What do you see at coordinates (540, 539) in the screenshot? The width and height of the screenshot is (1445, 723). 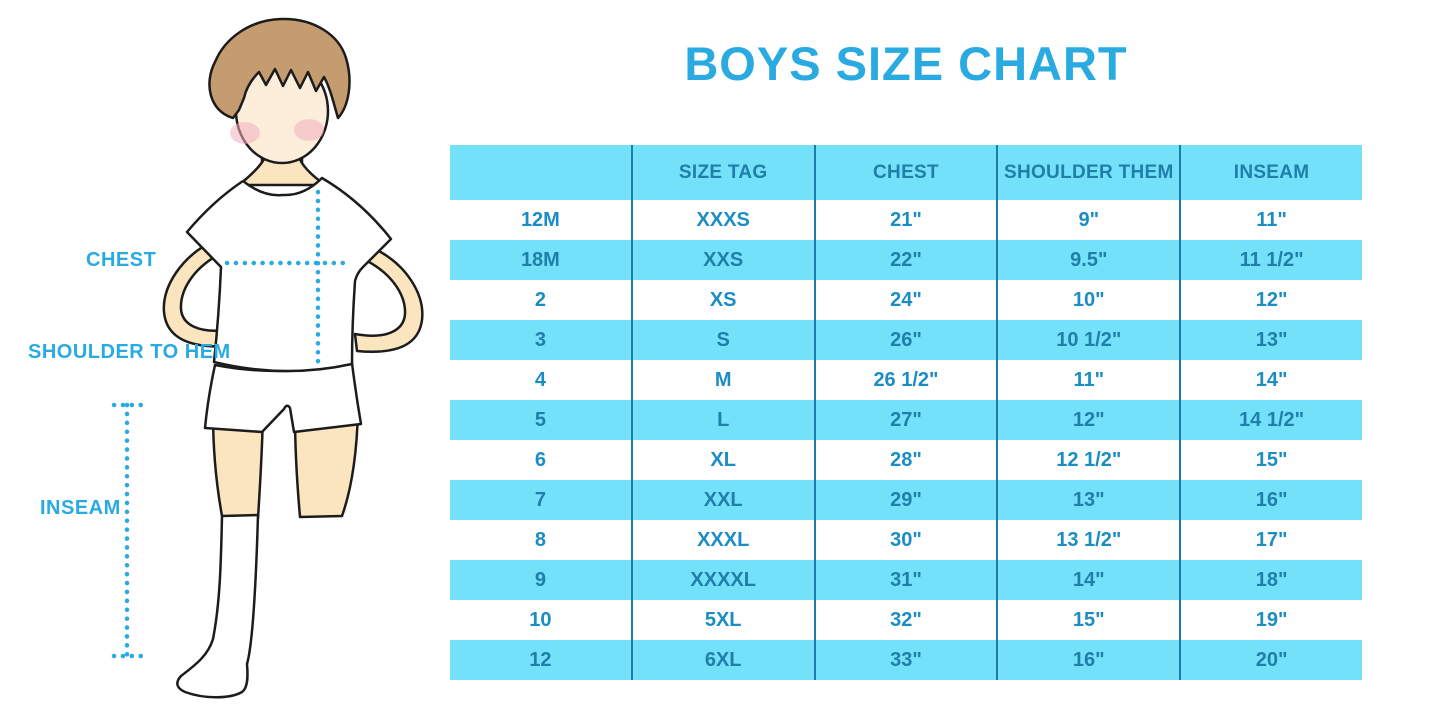 I see `table-cell: 8` at bounding box center [540, 539].